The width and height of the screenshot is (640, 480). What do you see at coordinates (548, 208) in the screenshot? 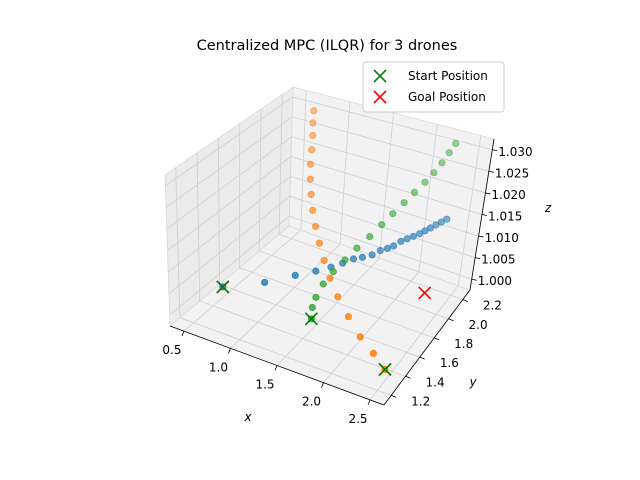
I see `z-axis-label: z` at bounding box center [548, 208].